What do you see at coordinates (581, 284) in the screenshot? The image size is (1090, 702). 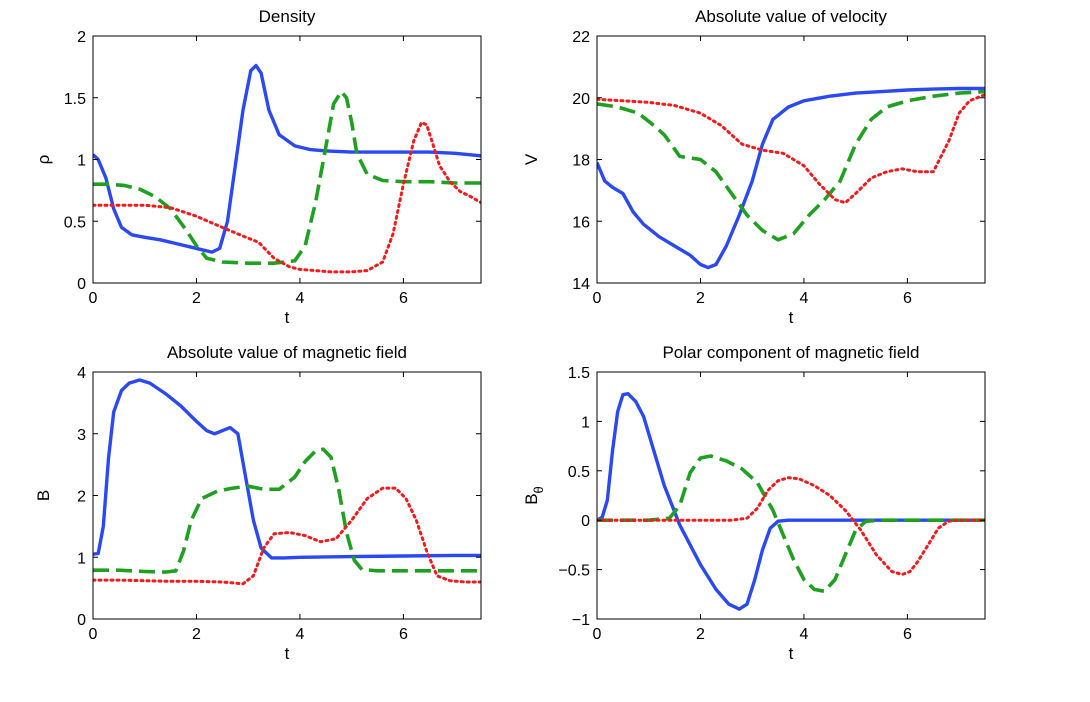 I see `y-tick-label: 14` at bounding box center [581, 284].